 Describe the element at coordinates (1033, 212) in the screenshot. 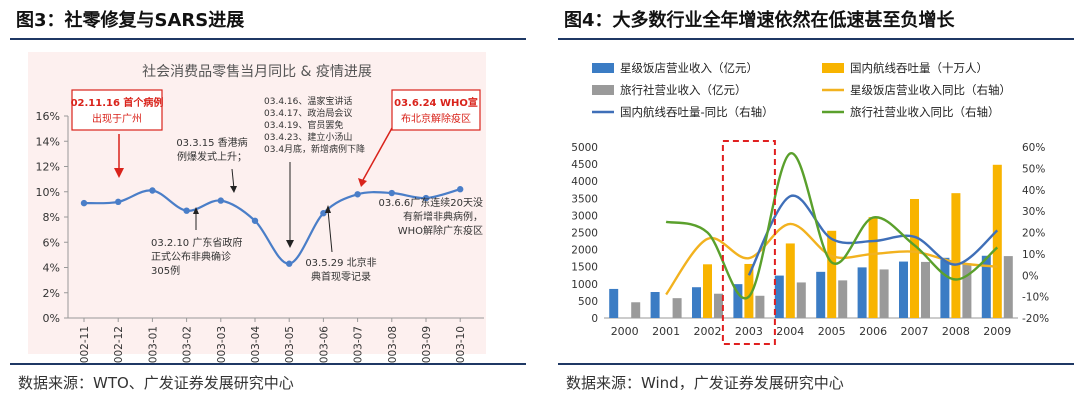

I see `y-right-tick-label: 30%` at that location.